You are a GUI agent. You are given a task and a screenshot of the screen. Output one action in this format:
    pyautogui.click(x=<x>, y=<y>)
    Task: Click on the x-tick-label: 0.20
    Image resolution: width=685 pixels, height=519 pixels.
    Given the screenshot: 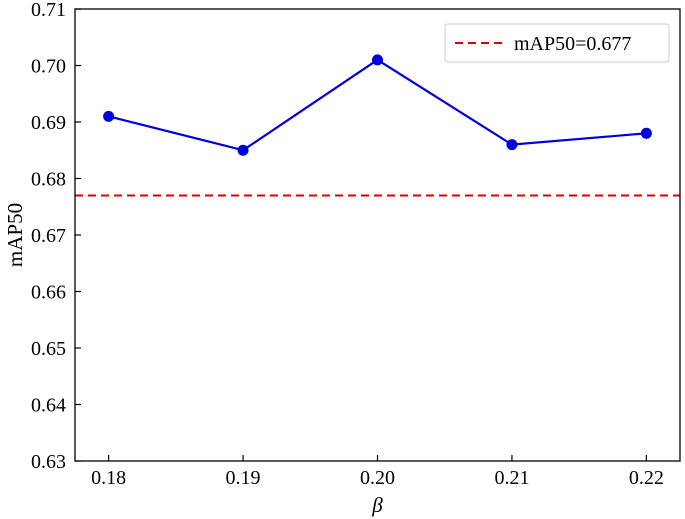 What is the action you would take?
    pyautogui.click(x=377, y=478)
    